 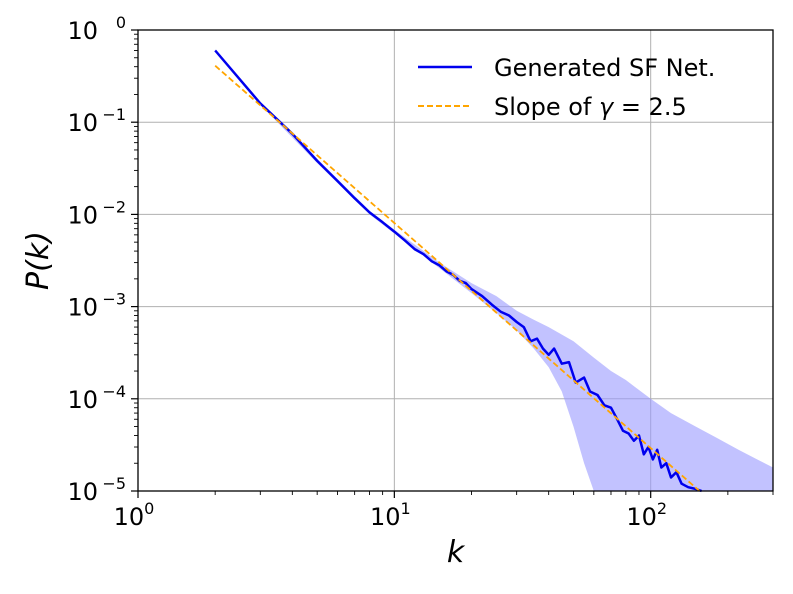 What do you see at coordinates (96, 121) in the screenshot?
I see `y-tick-label: 10 −1` at bounding box center [96, 121].